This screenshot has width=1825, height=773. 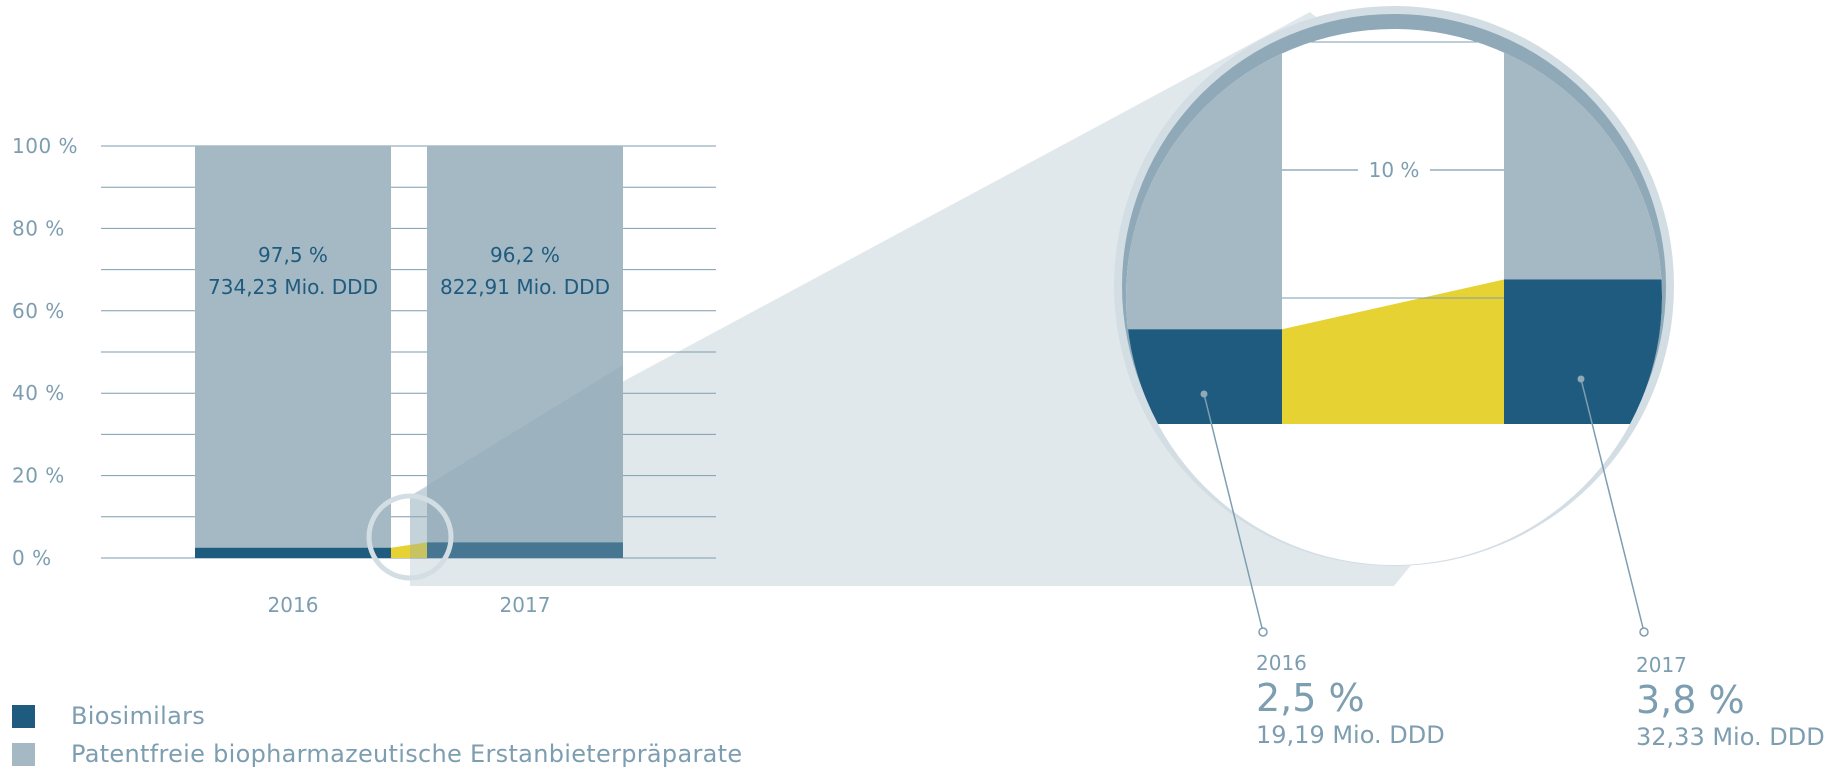 I want to click on callout-year: 2017, so click(x=1661, y=665).